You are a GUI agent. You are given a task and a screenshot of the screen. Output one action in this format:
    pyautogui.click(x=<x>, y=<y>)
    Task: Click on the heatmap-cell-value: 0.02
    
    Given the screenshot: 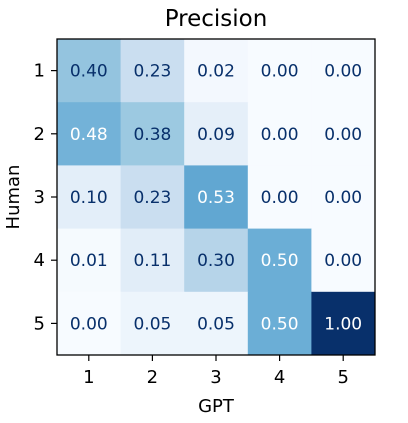 What is the action you would take?
    pyautogui.click(x=216, y=72)
    